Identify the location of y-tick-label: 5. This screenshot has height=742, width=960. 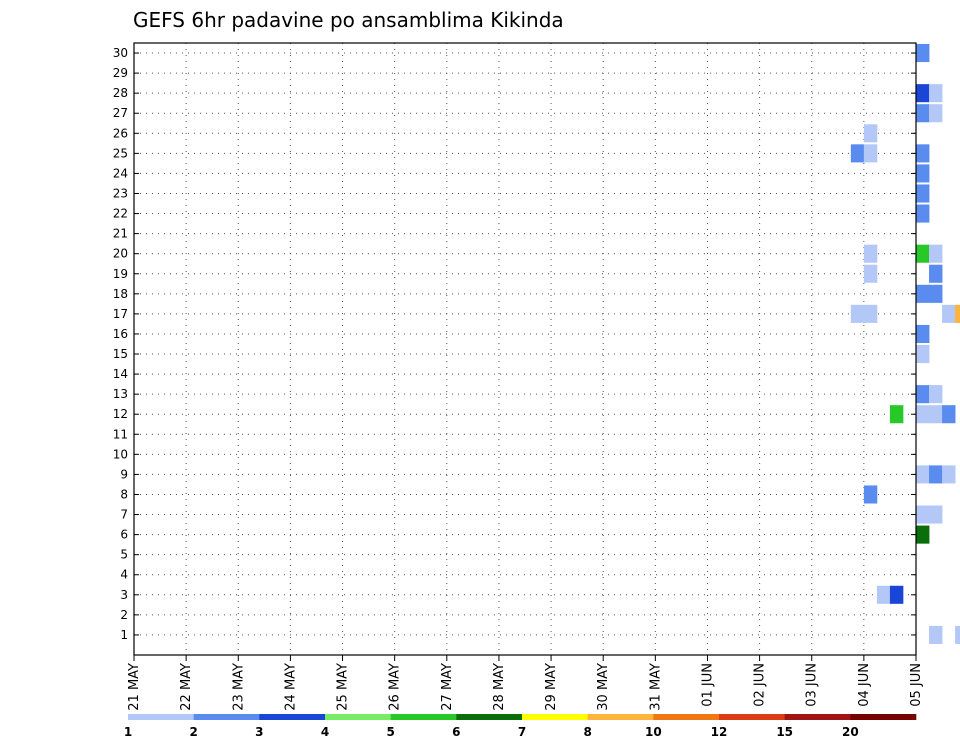
(124, 555).